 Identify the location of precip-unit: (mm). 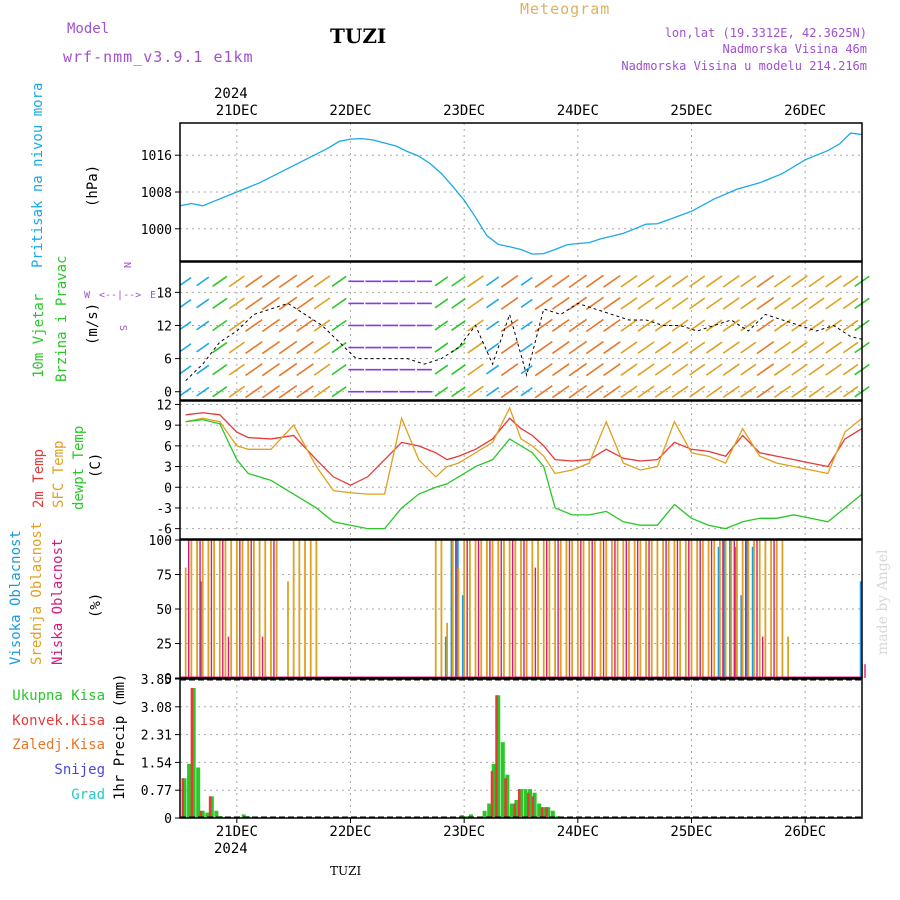
(120, 691).